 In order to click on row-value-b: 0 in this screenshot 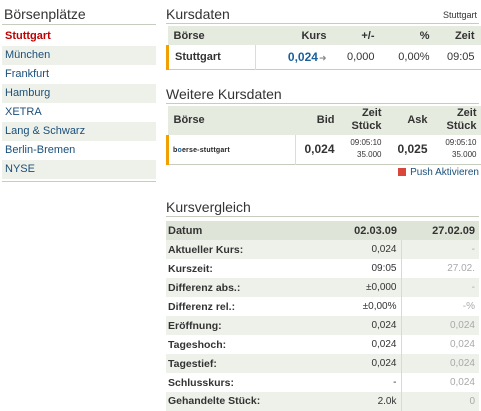, I will do `click(440, 401)`.